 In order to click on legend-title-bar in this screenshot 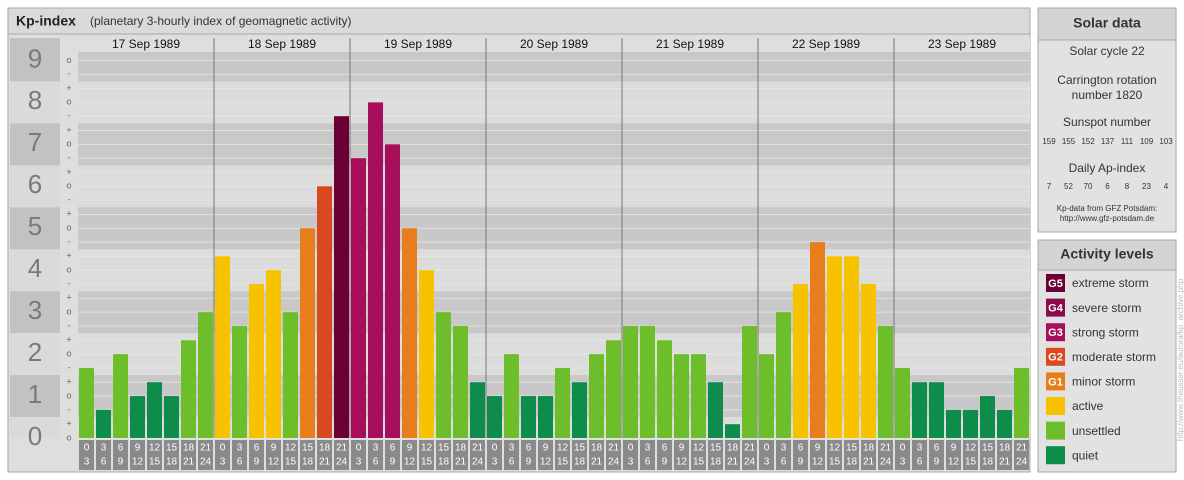, I will do `click(1107, 255)`.